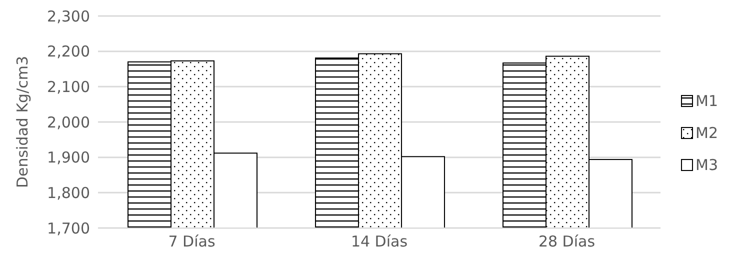 The height and width of the screenshot is (266, 736). Describe the element at coordinates (567, 241) in the screenshot. I see `x-tick-label: 28 Días` at that location.